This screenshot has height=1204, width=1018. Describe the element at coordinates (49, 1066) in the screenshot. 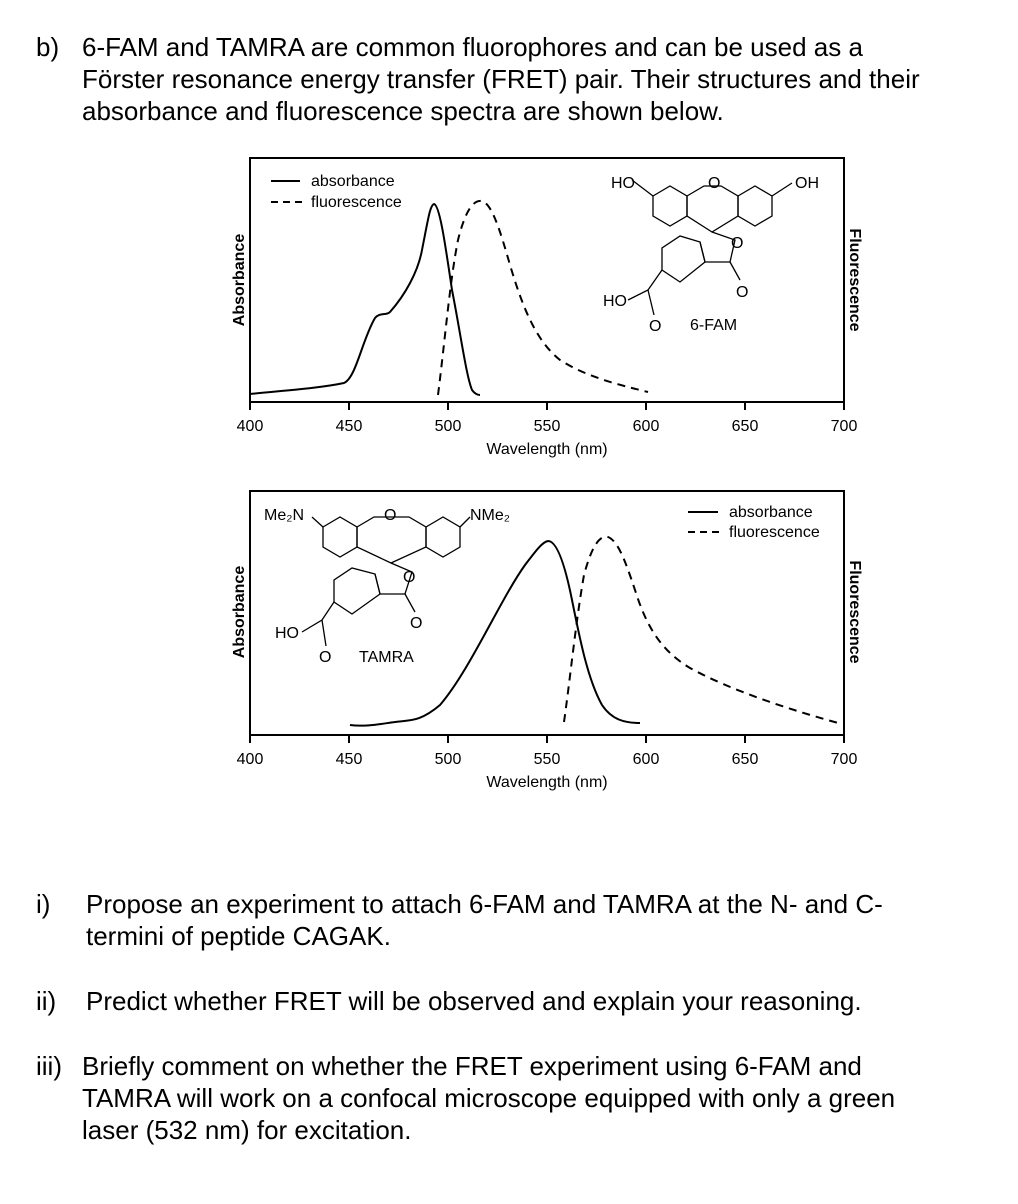

I see `question-iii-label: iii)` at that location.